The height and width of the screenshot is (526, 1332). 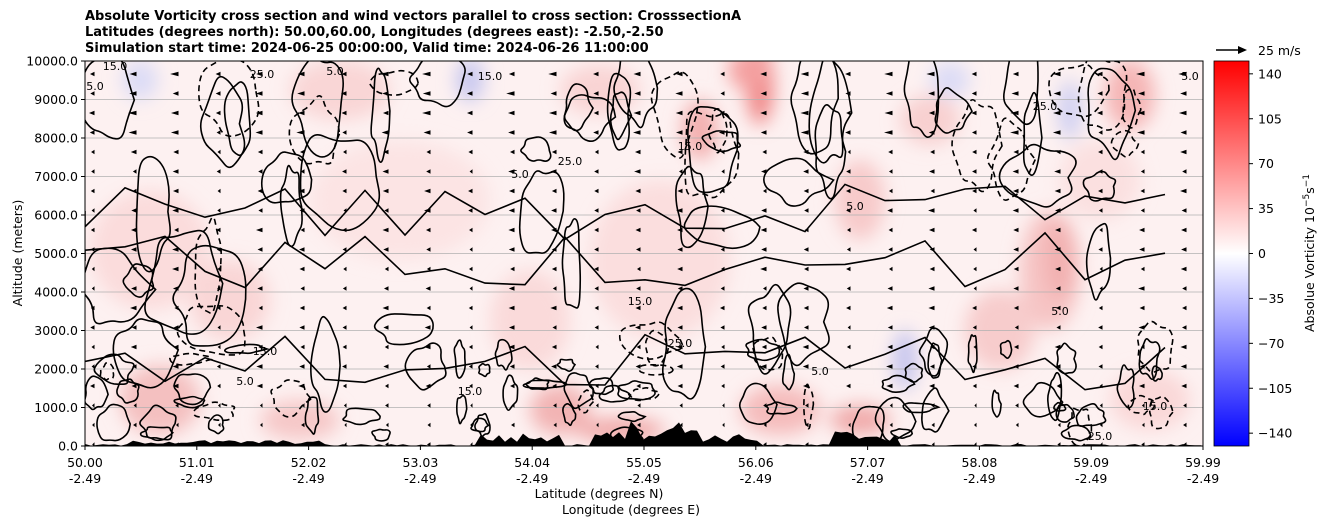 I want to click on colorbar-label-unit: s, so click(x=1309, y=190).